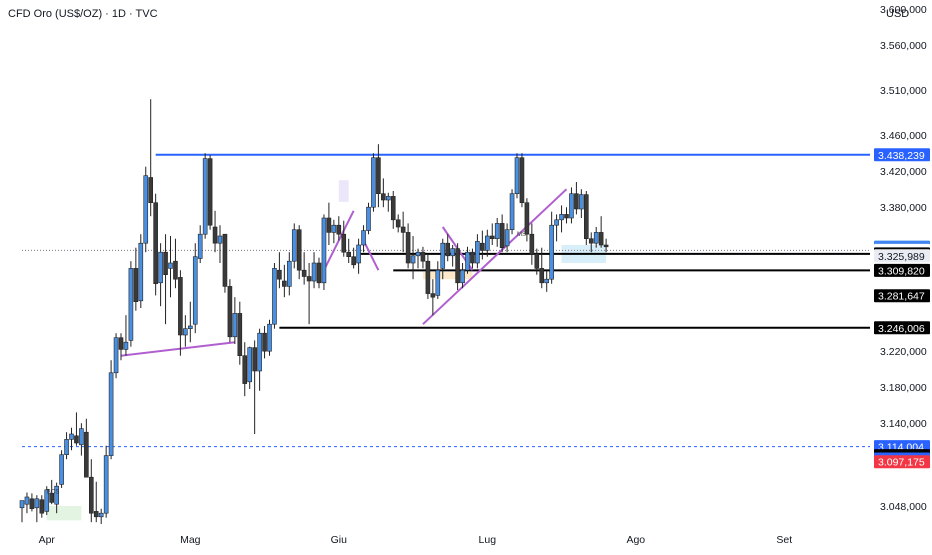 The width and height of the screenshot is (932, 555). What do you see at coordinates (901, 271) in the screenshot?
I see `price-tag: 3.309,820` at bounding box center [901, 271].